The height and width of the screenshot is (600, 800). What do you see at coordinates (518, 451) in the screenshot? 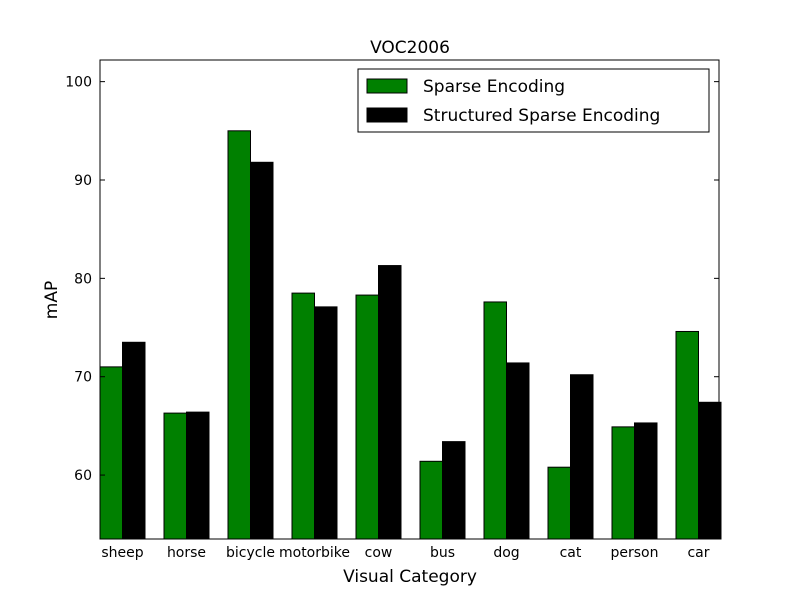
I see `bar-structured-sparse-encoding-dog` at bounding box center [518, 451].